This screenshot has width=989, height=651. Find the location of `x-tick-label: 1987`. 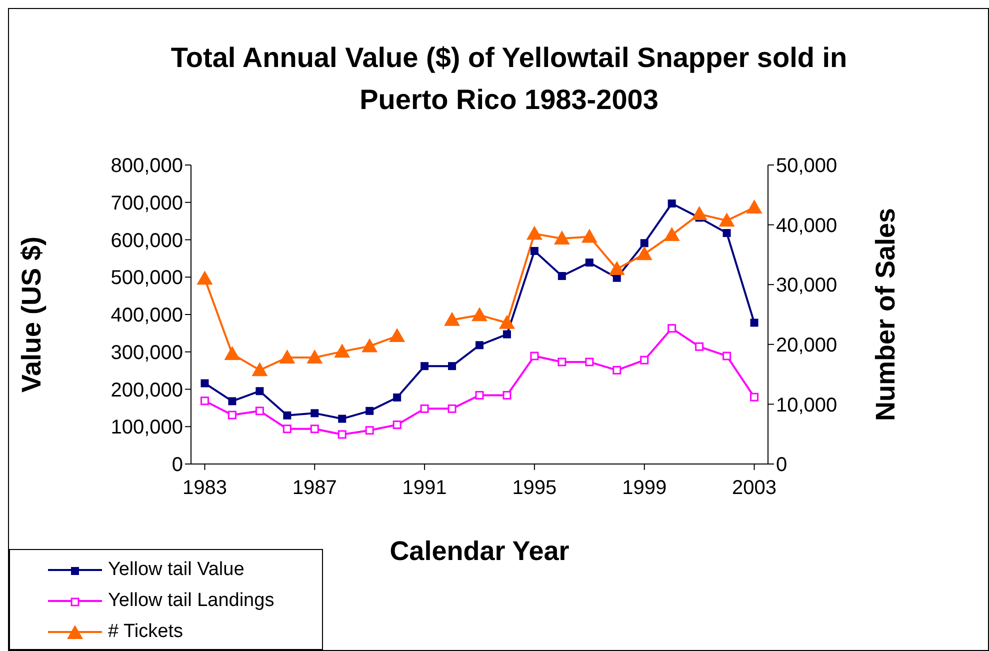

x-tick-label: 1987 is located at coordinates (314, 488).